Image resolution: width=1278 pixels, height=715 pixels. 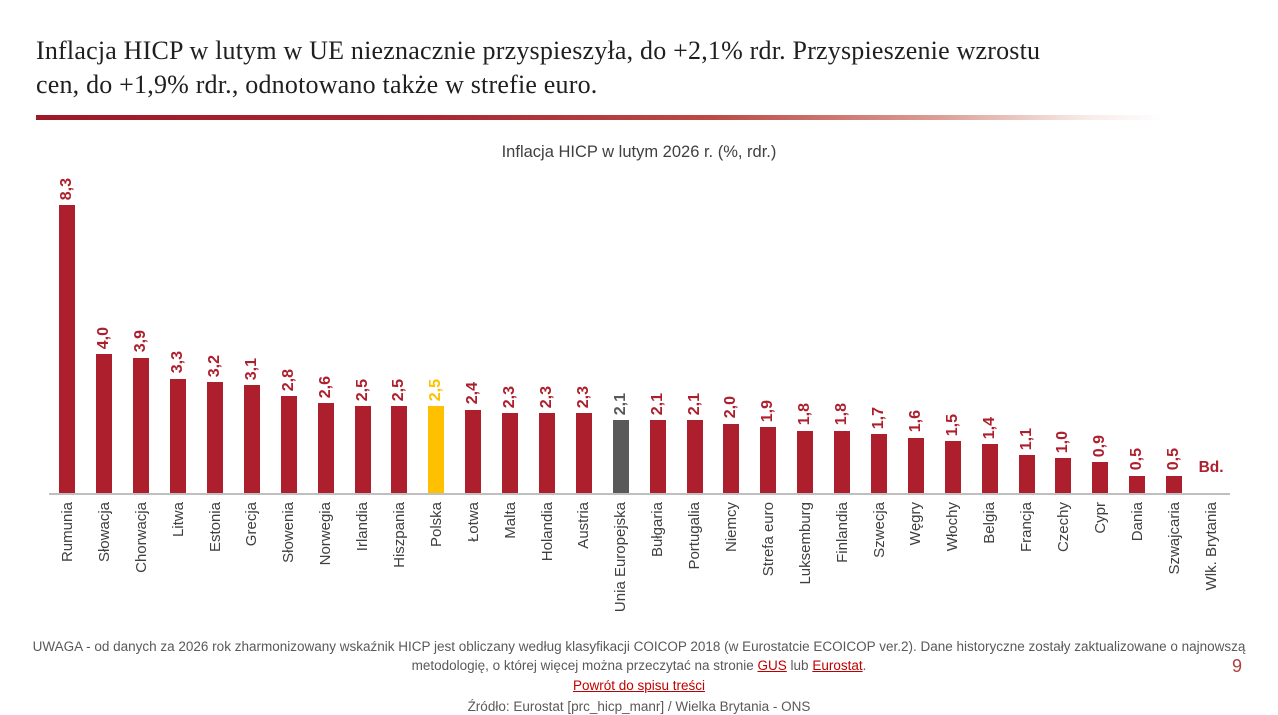 What do you see at coordinates (473, 393) in the screenshot?
I see `bar-value-label: 2,4` at bounding box center [473, 393].